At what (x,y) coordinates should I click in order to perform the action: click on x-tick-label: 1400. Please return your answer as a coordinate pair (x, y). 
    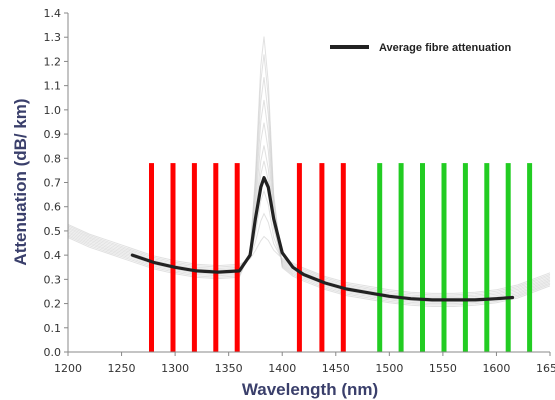
    Looking at the image, I should click on (282, 368).